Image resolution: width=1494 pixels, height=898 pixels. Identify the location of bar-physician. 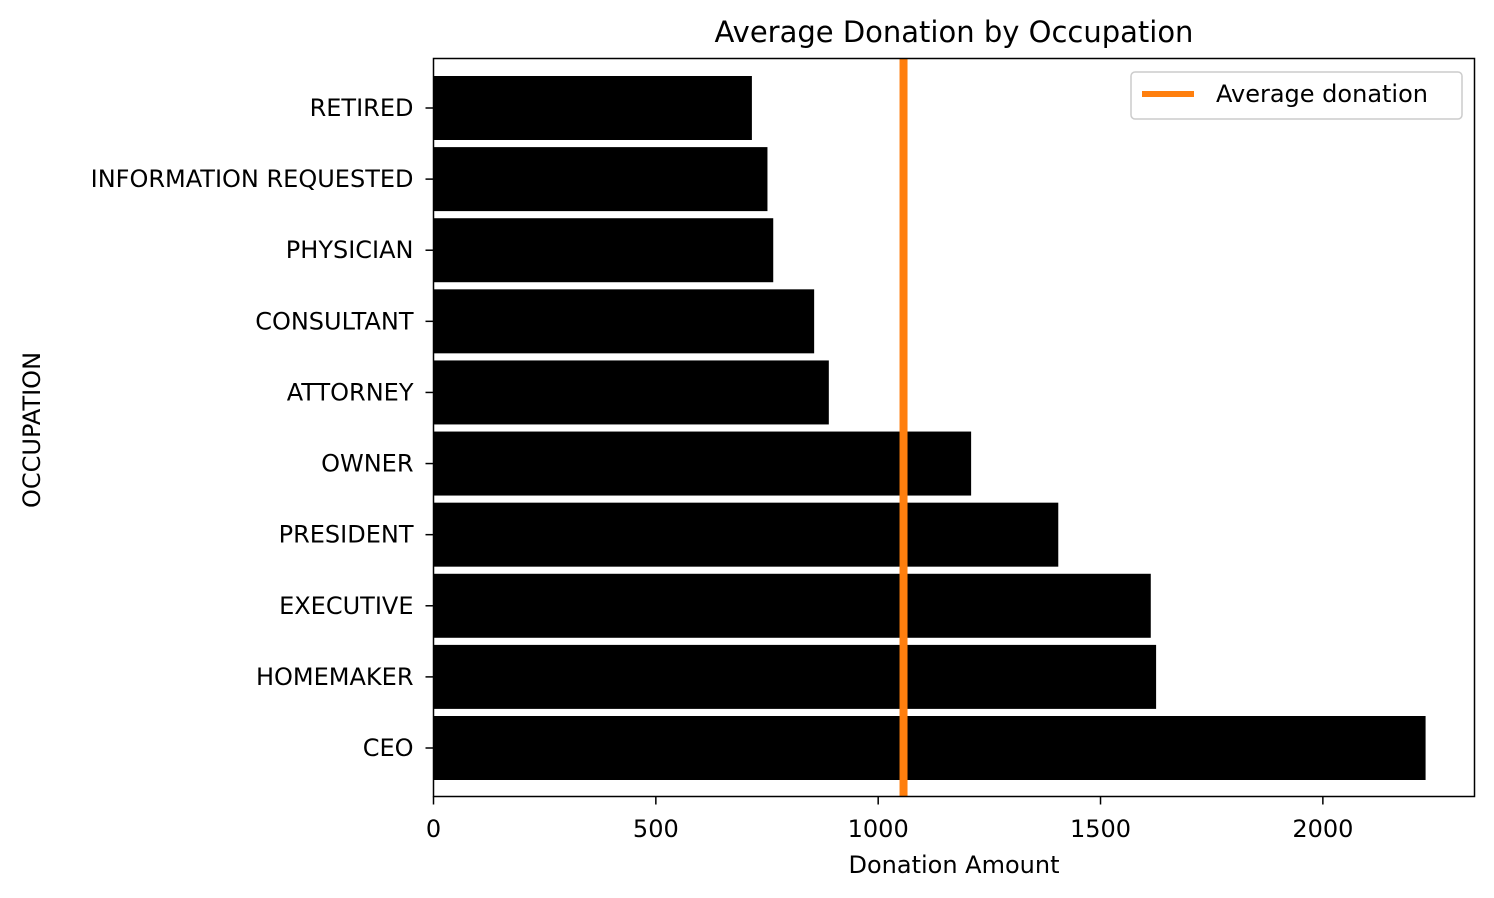
(603, 250).